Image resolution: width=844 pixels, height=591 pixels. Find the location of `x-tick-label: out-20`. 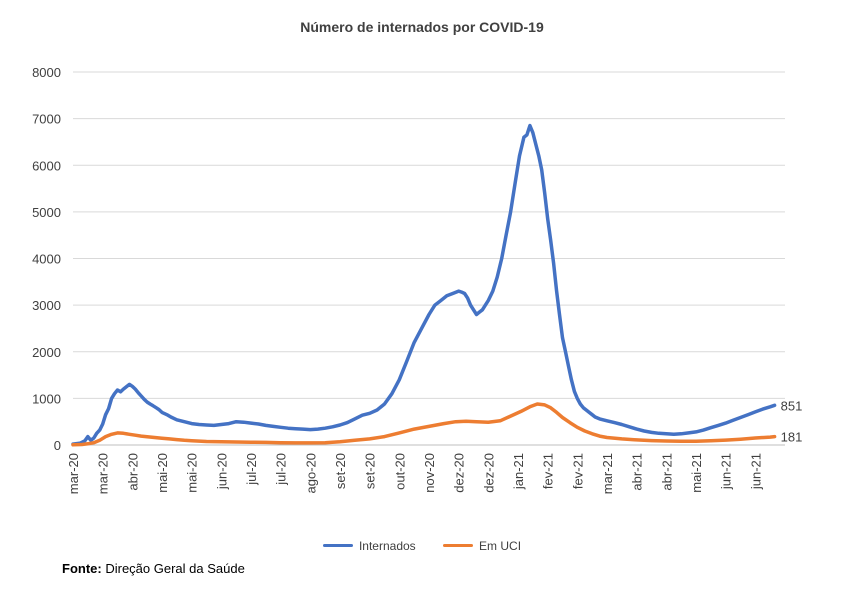

x-tick-label: out-20 is located at coordinates (399, 471).